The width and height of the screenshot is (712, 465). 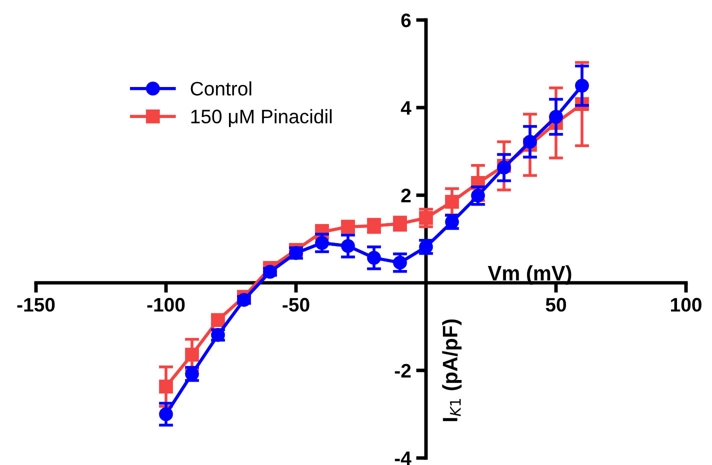 I want to click on x-tick-label: 50, so click(x=556, y=305).